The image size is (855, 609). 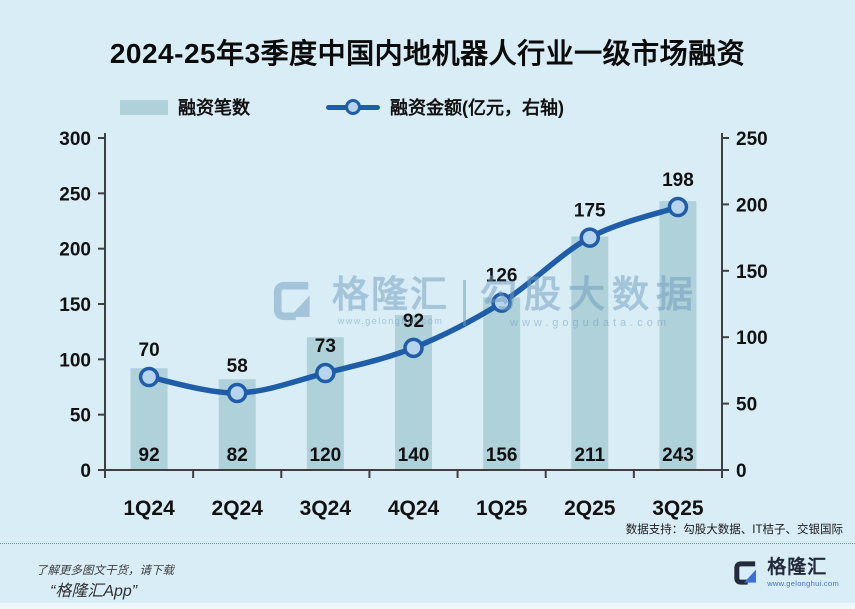 What do you see at coordinates (353, 107) in the screenshot?
I see `line-series-swatch-icon` at bounding box center [353, 107].